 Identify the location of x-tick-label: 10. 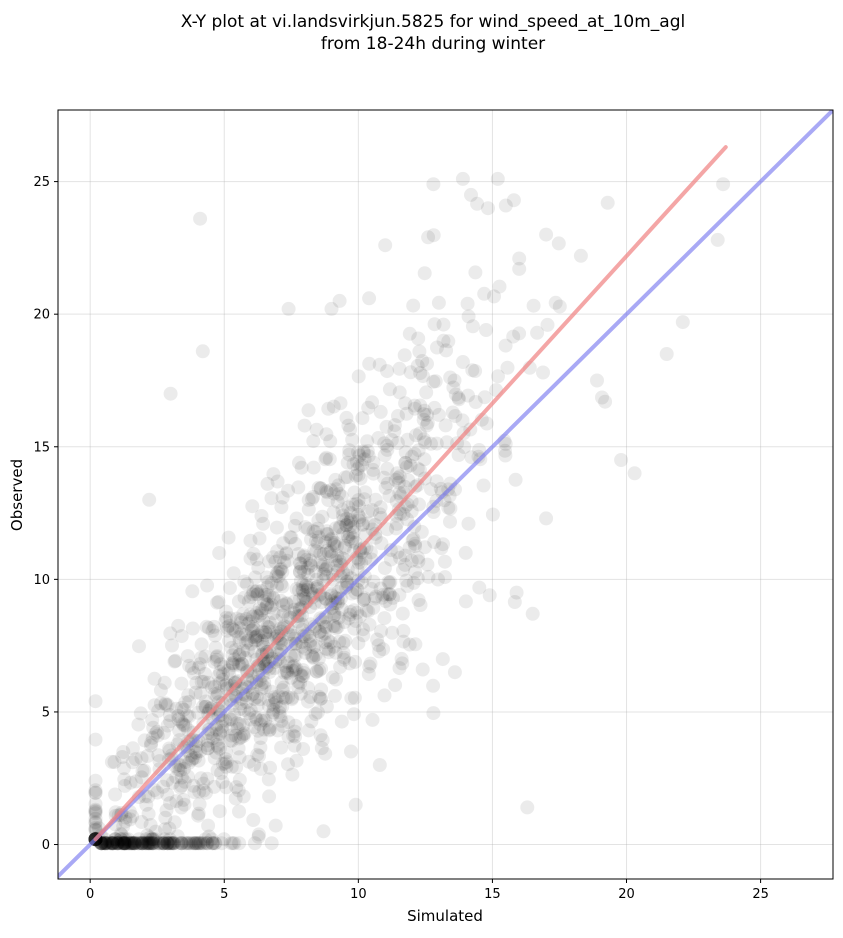
(358, 894).